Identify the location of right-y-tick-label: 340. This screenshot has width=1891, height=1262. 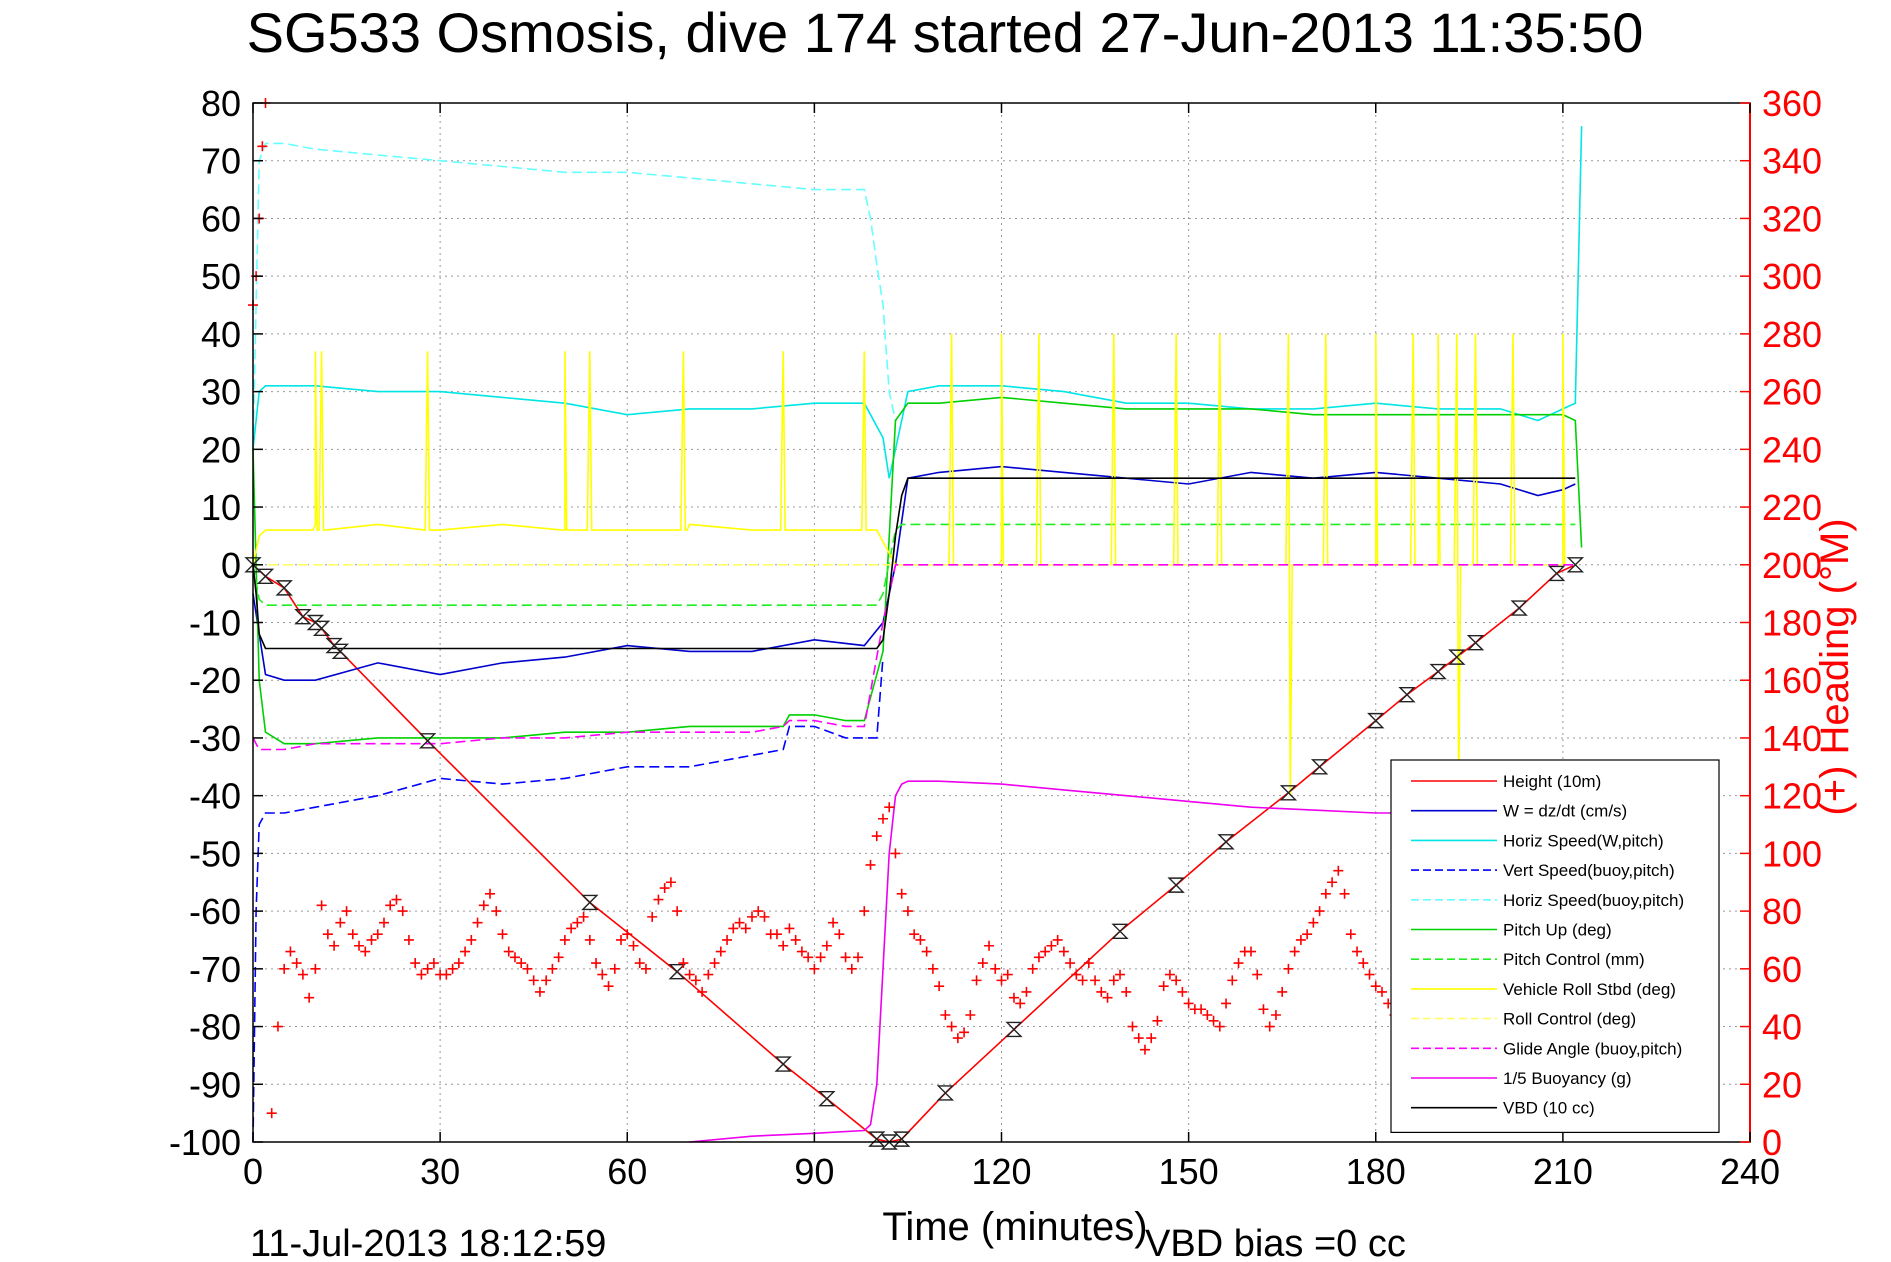
(1792, 161).